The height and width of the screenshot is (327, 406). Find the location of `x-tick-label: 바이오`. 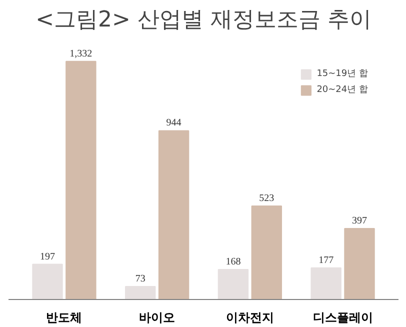

x-tick-label: 바이오 is located at coordinates (157, 317).